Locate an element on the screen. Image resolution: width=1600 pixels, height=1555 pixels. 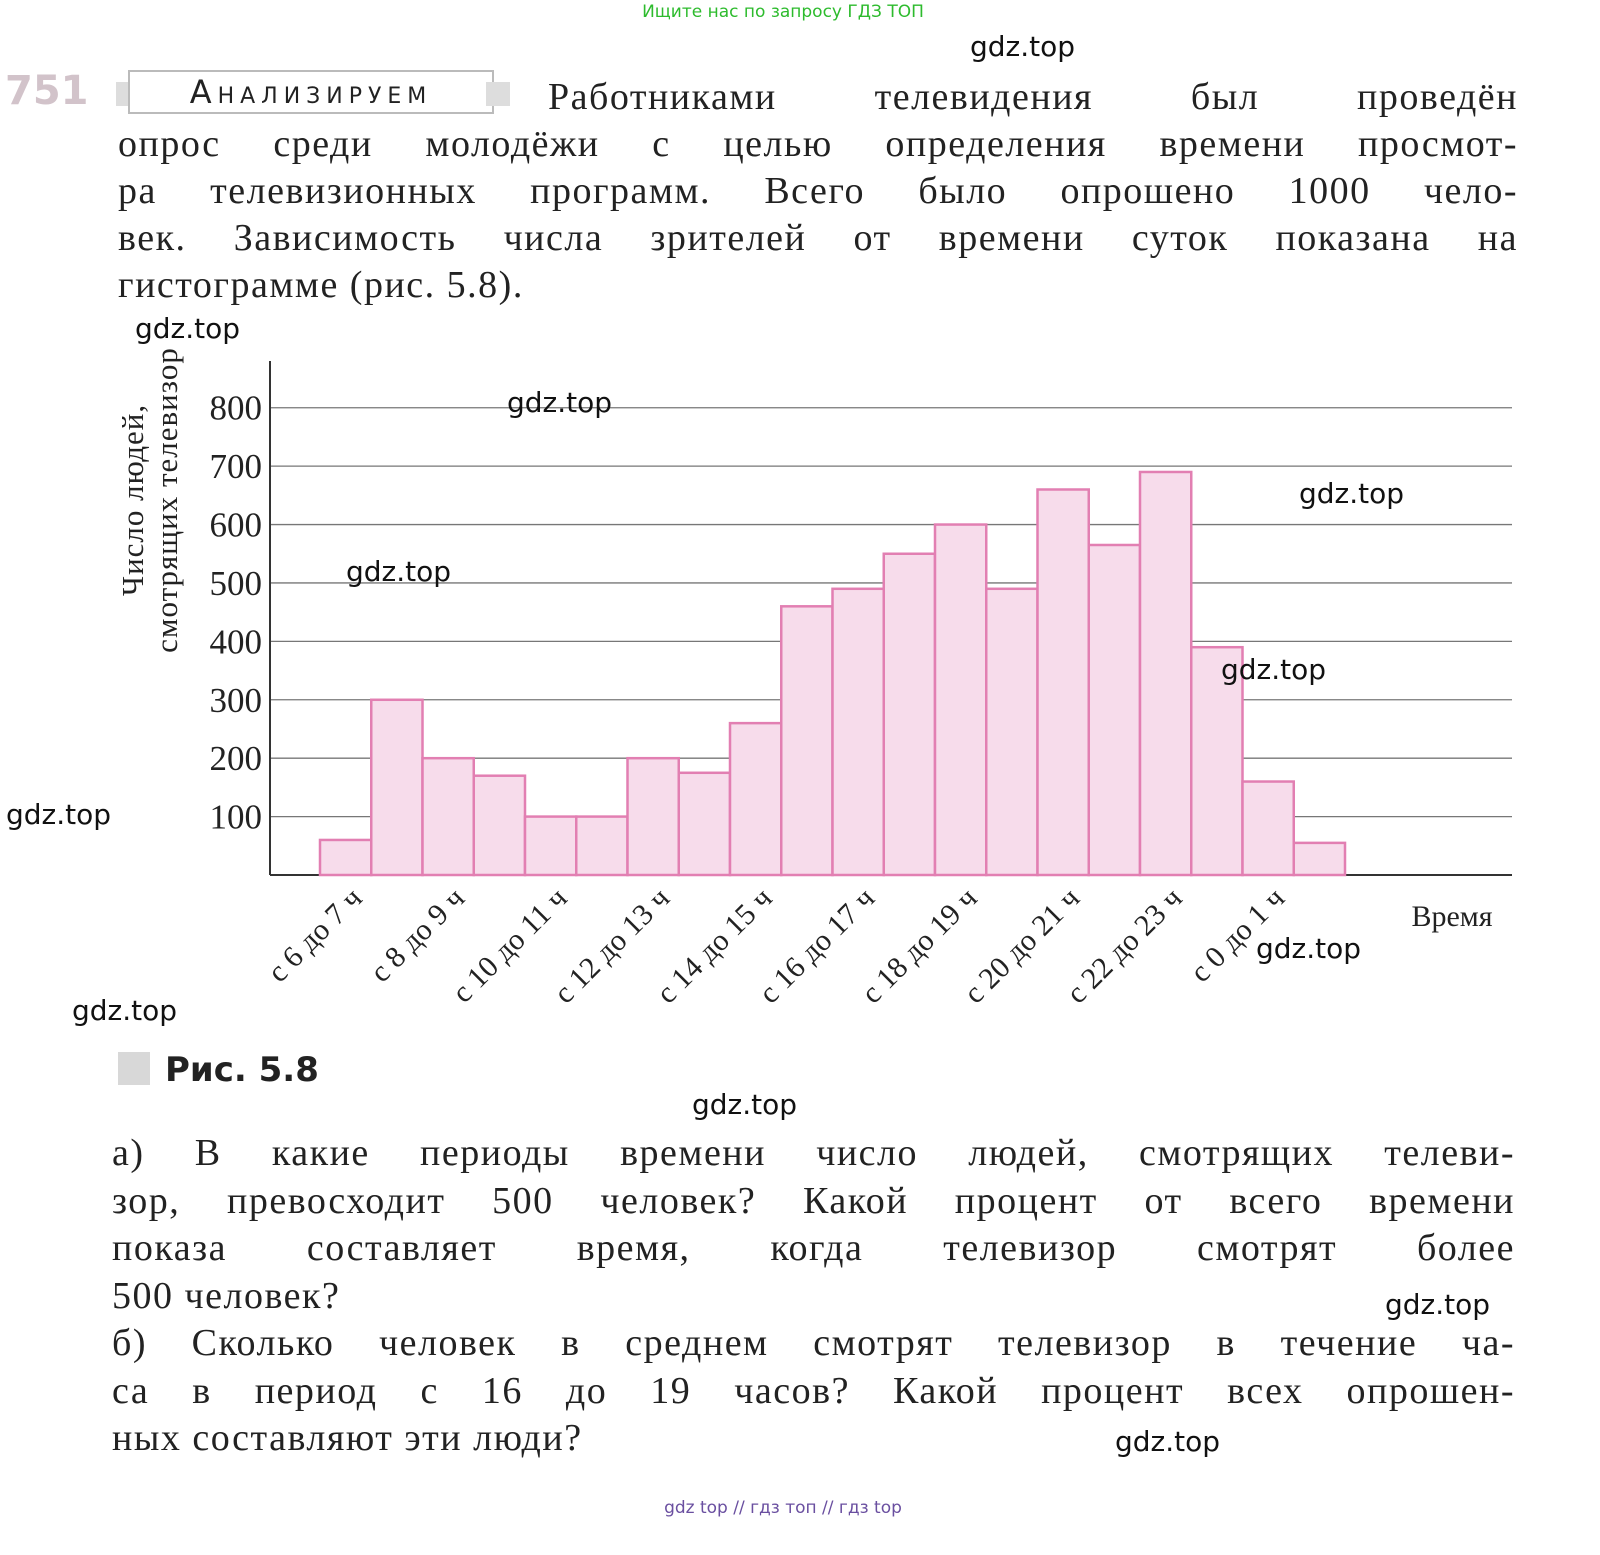
intro-line: гистограмме (рис. 5.8). is located at coordinates (321, 285).